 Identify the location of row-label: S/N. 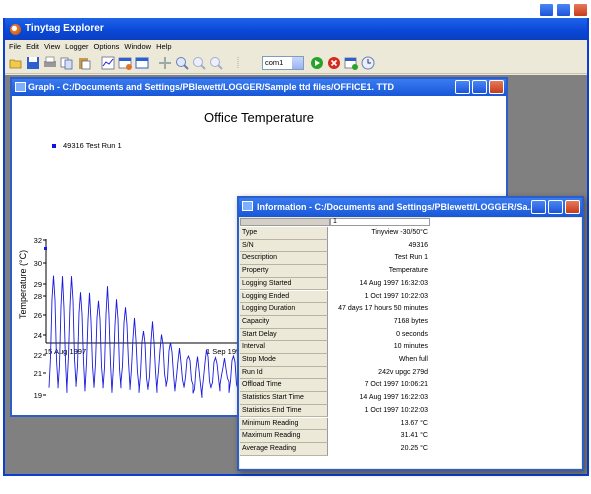
(284, 246).